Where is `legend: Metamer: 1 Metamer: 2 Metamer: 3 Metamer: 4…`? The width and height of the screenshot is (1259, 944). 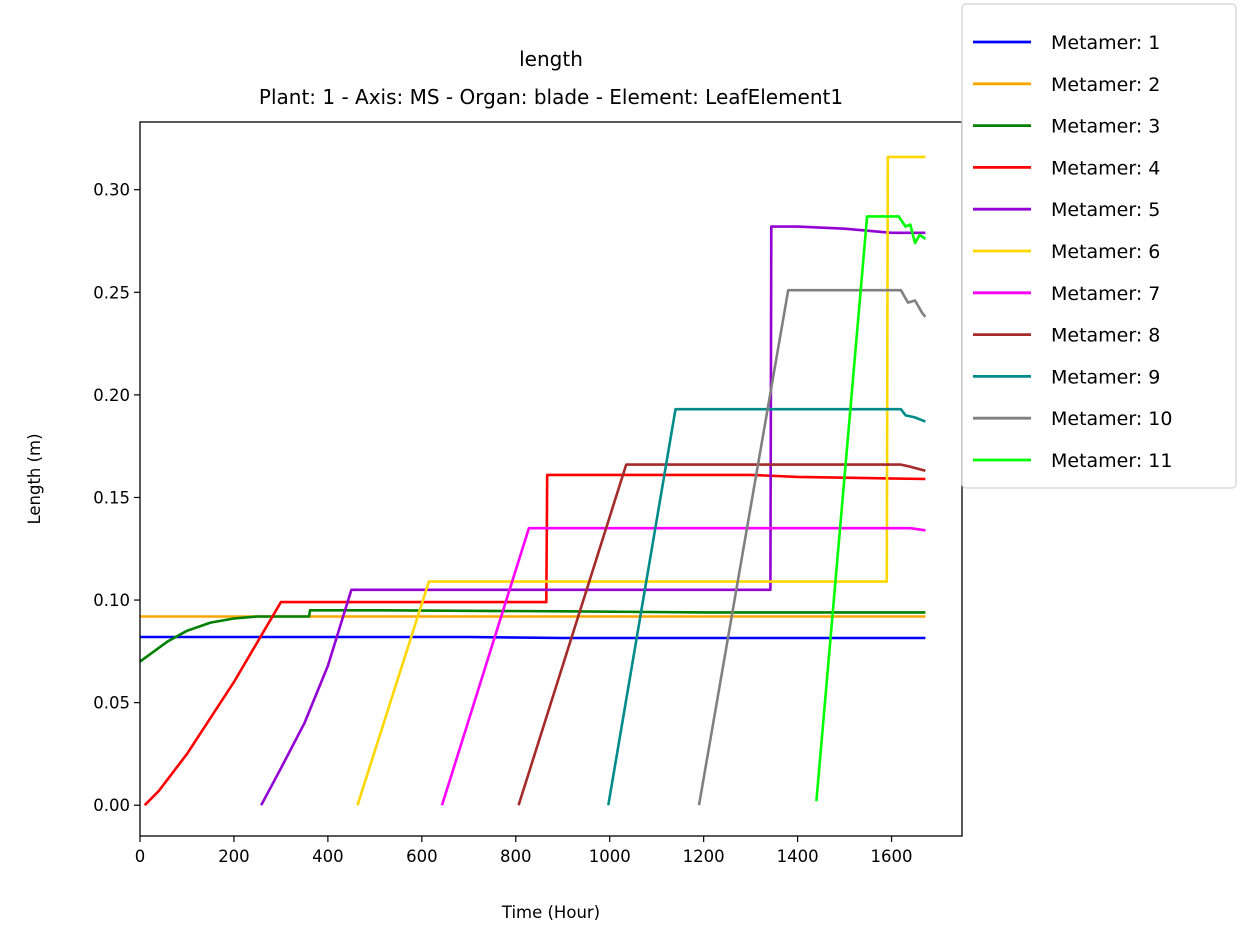
legend: Metamer: 1 Metamer: 2 Metamer: 3 Metamer: 4… is located at coordinates (1099, 246).